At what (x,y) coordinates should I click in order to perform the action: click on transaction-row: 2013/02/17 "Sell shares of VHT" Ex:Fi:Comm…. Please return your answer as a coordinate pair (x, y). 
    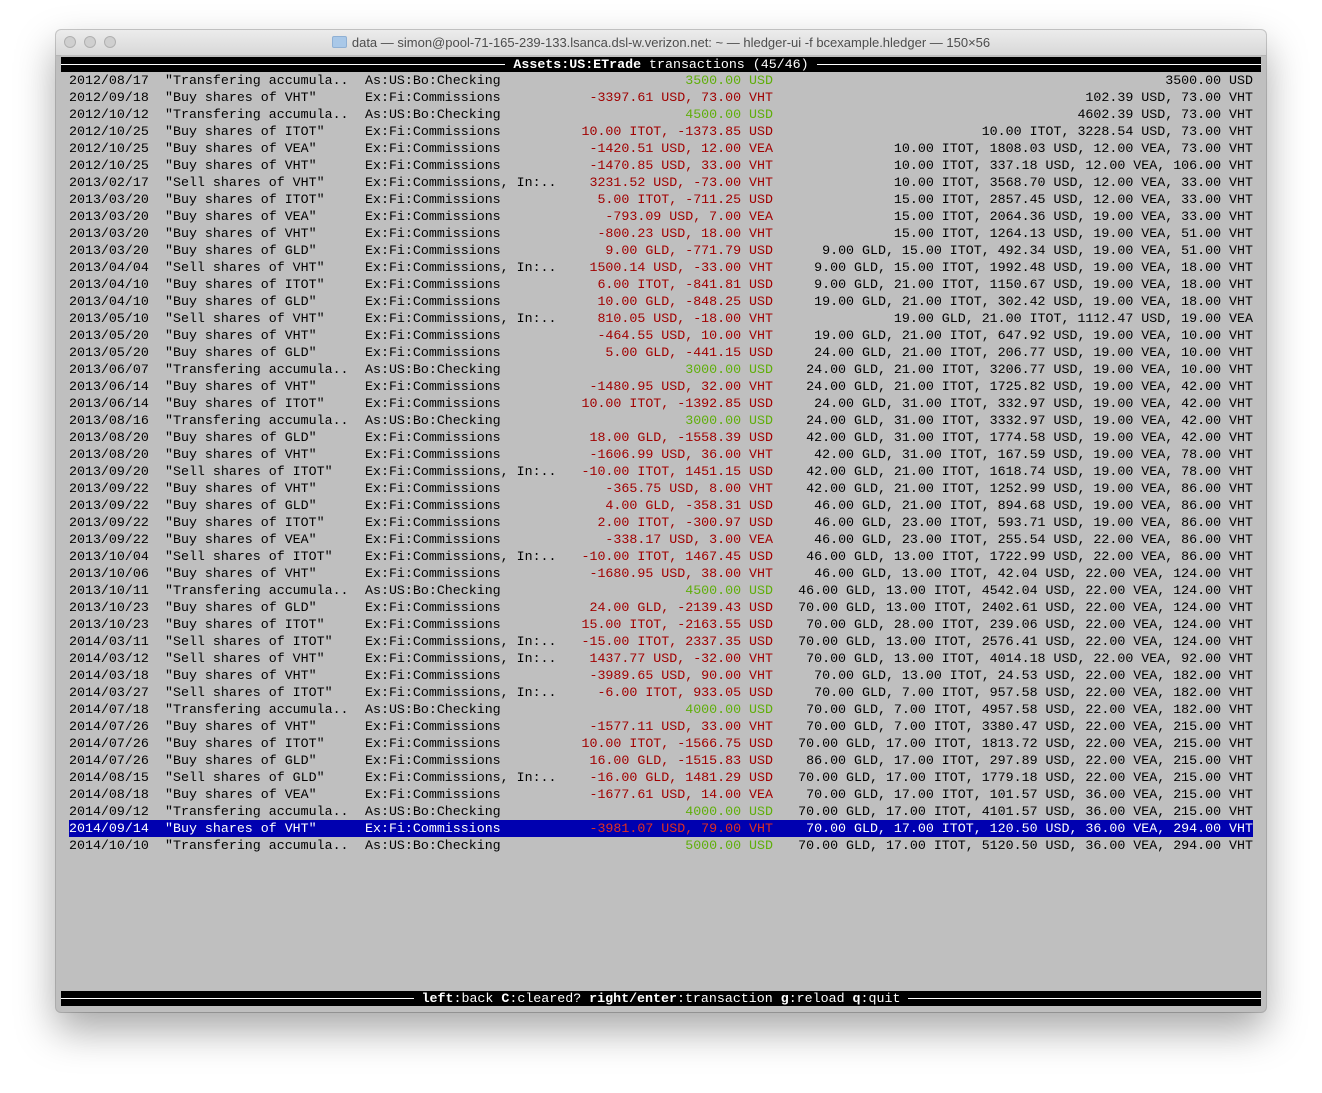
    Looking at the image, I should click on (661, 182).